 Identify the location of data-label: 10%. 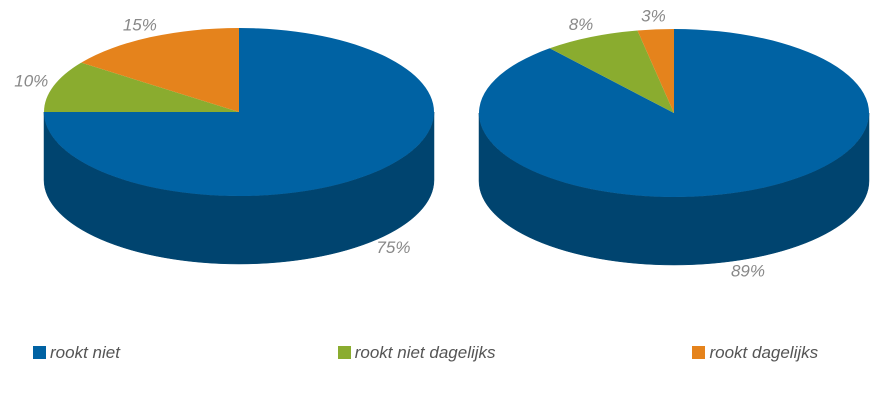
(31, 81).